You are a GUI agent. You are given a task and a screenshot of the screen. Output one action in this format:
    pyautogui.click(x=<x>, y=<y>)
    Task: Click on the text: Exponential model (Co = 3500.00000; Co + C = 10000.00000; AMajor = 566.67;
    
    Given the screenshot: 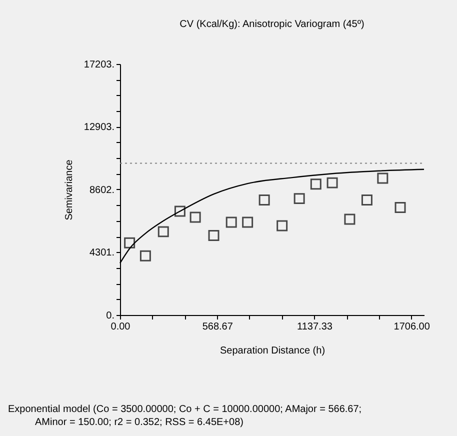 What is the action you would take?
    pyautogui.click(x=185, y=409)
    